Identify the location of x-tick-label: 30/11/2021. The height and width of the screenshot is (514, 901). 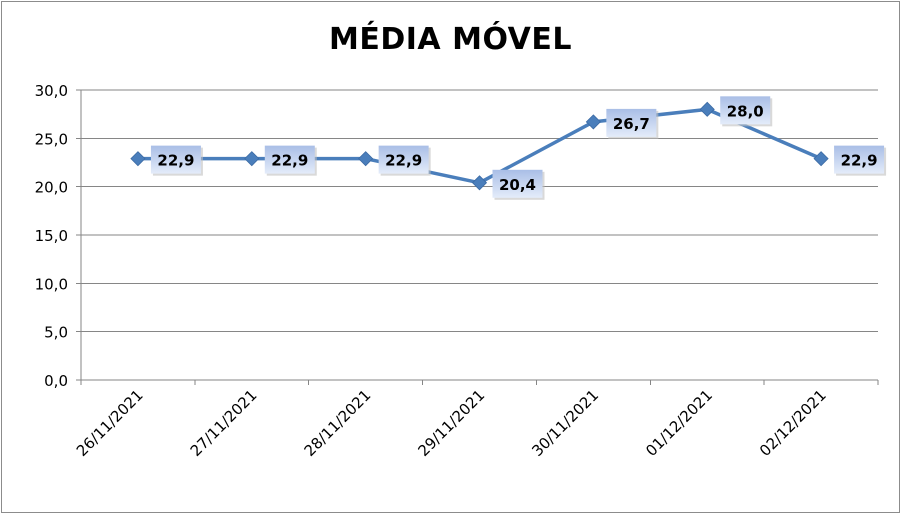
(565, 423).